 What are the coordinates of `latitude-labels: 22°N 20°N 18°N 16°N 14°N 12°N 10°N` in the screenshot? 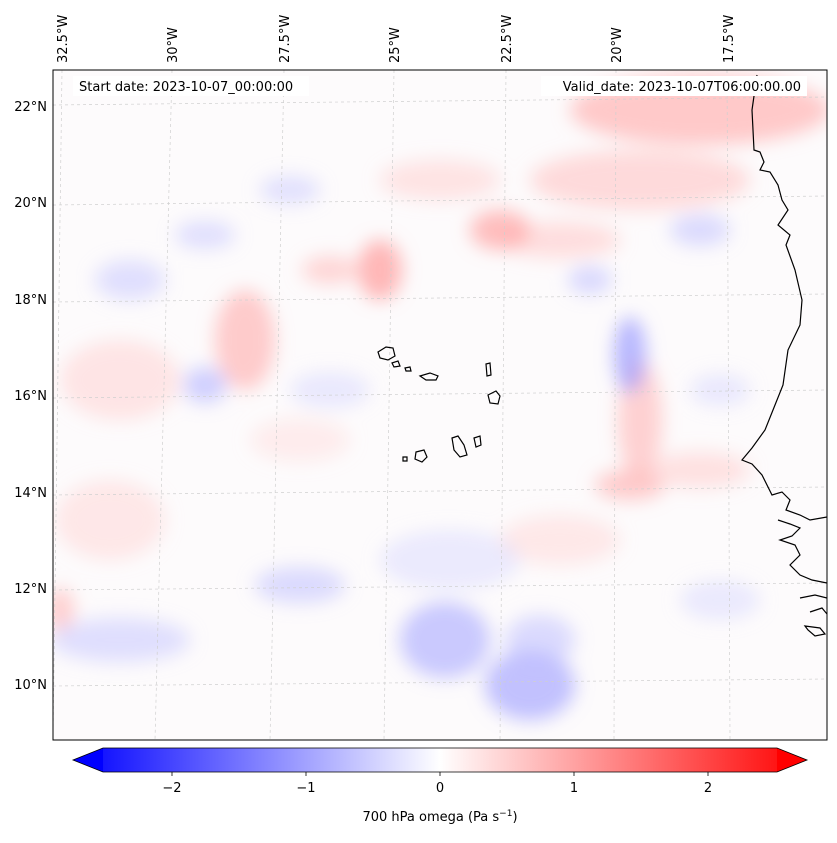 It's located at (30, 396).